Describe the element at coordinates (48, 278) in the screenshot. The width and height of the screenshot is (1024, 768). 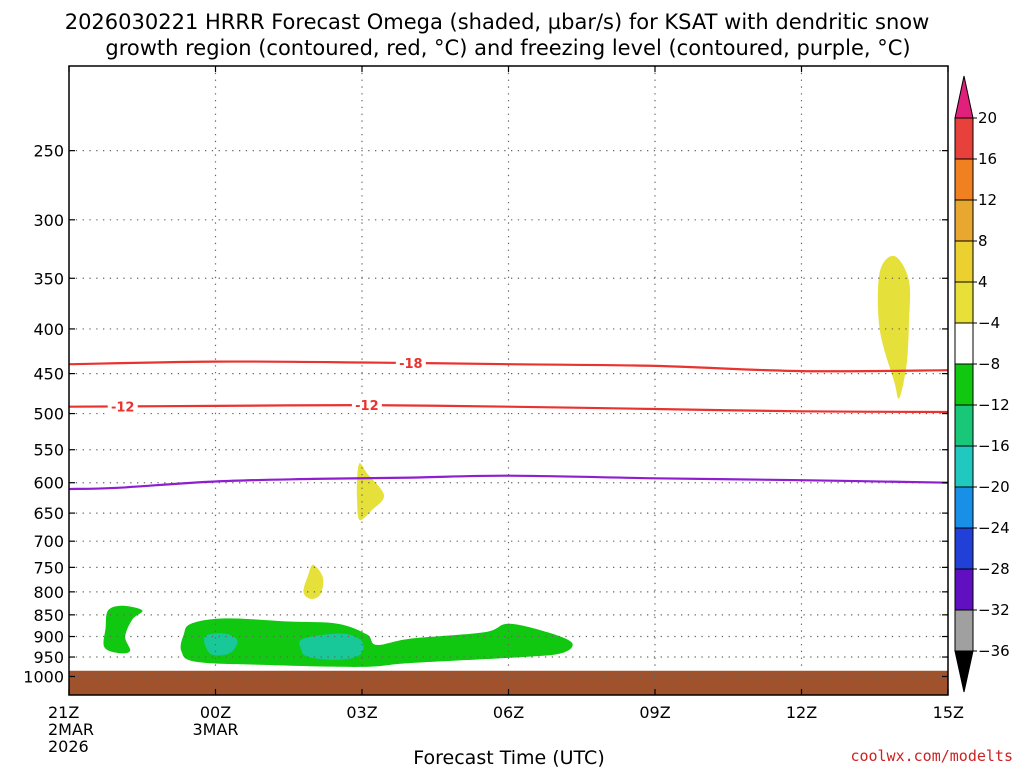
I see `y-tick-label: 350` at that location.